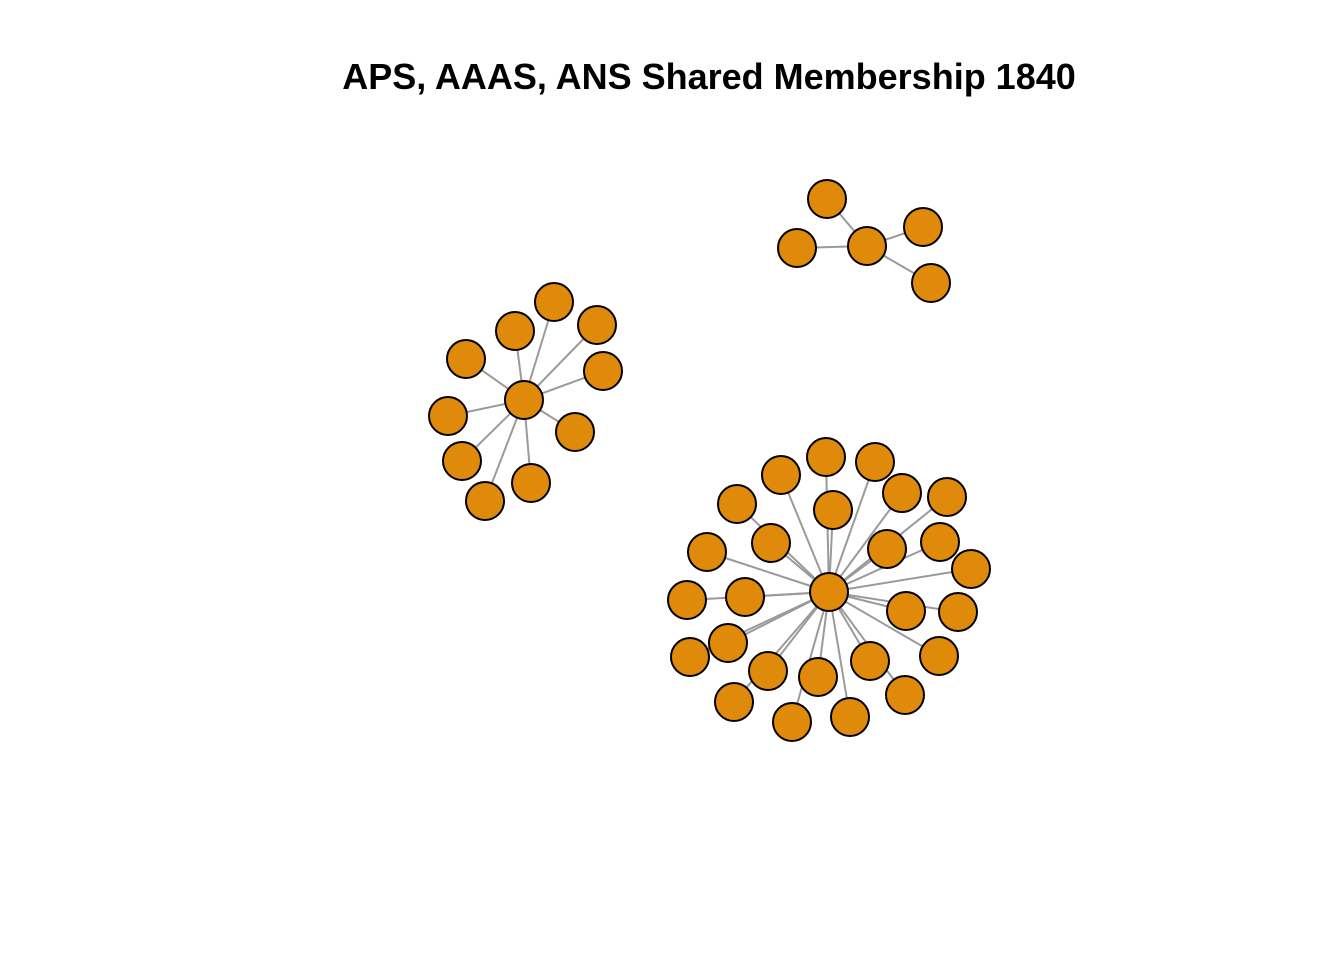 The image size is (1344, 960). I want to click on node-l4, so click(902, 493).